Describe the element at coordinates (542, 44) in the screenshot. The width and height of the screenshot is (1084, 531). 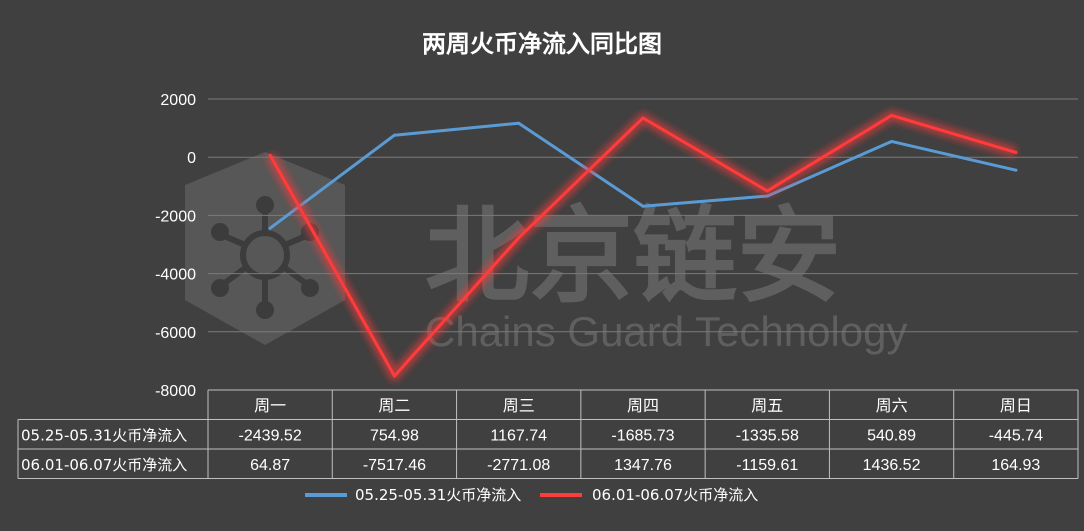
I see `chart-title: 两周火币净流入同比图` at that location.